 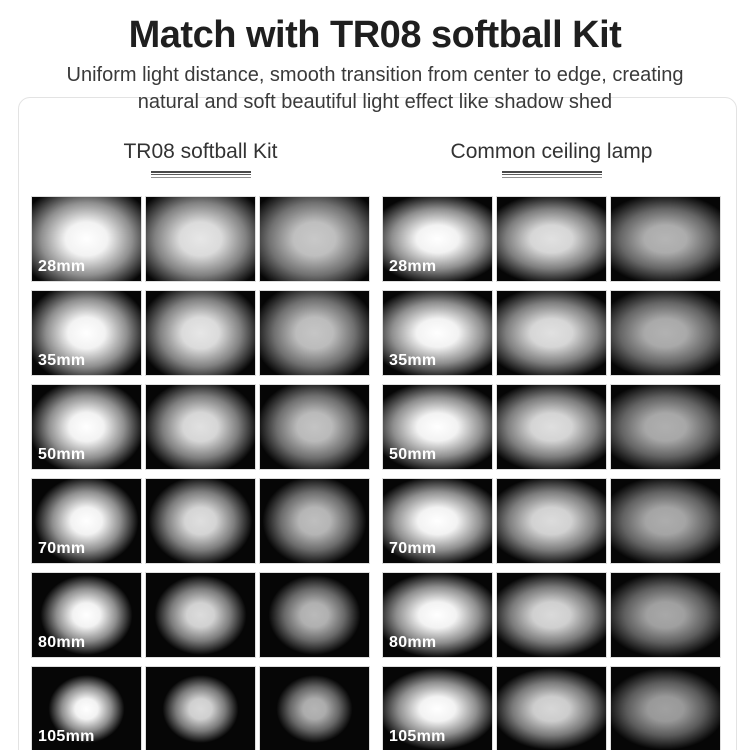 I want to click on column-header-ceiling-label: Common ceiling lamp, so click(x=551, y=151).